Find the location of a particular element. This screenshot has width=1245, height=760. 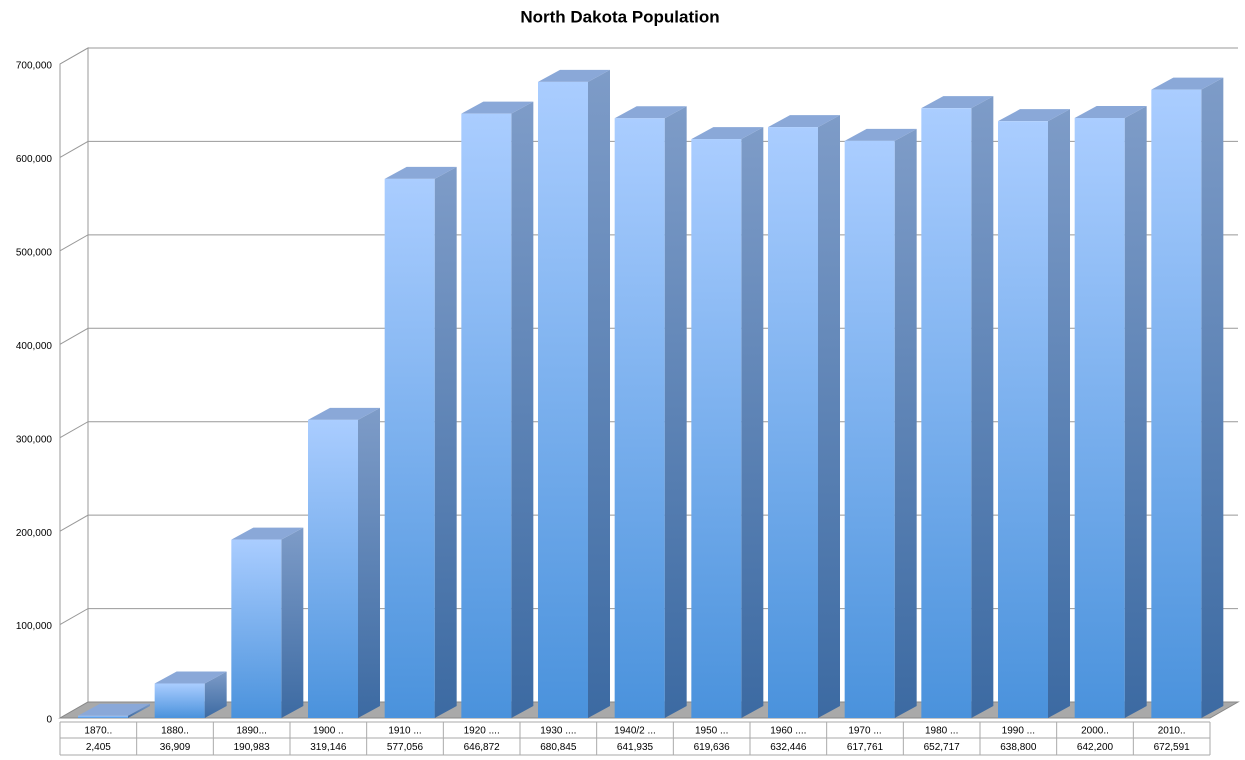

wall is located at coordinates (74, 382).